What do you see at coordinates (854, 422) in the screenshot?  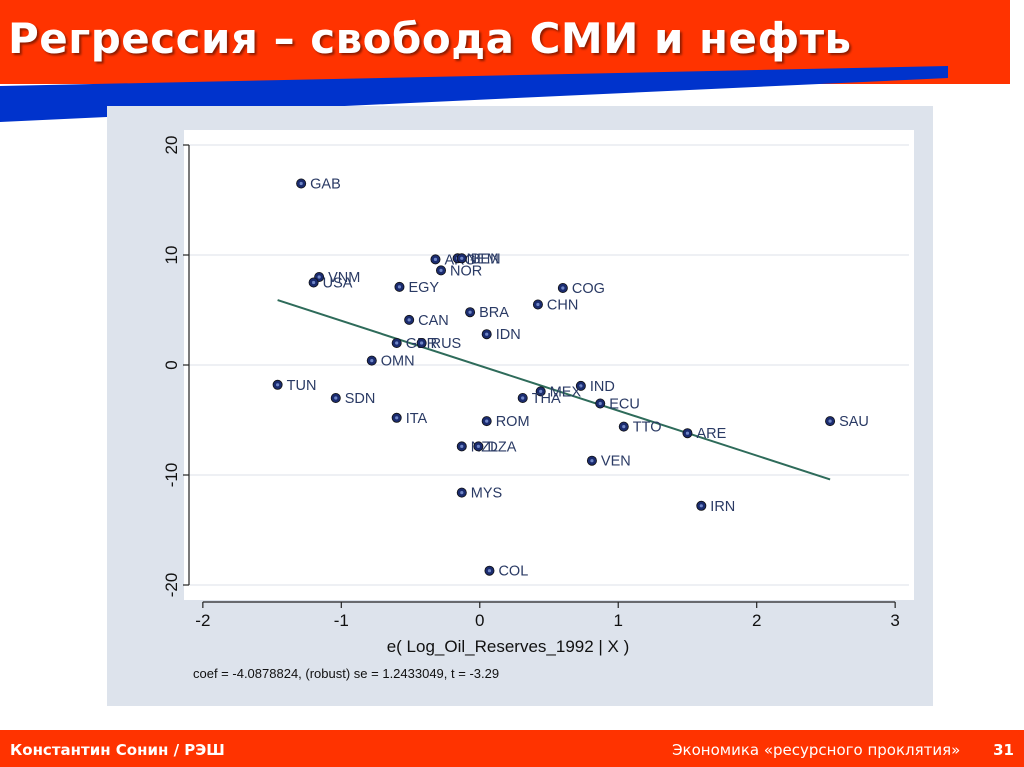 I see `point-label-sau: SAU` at bounding box center [854, 422].